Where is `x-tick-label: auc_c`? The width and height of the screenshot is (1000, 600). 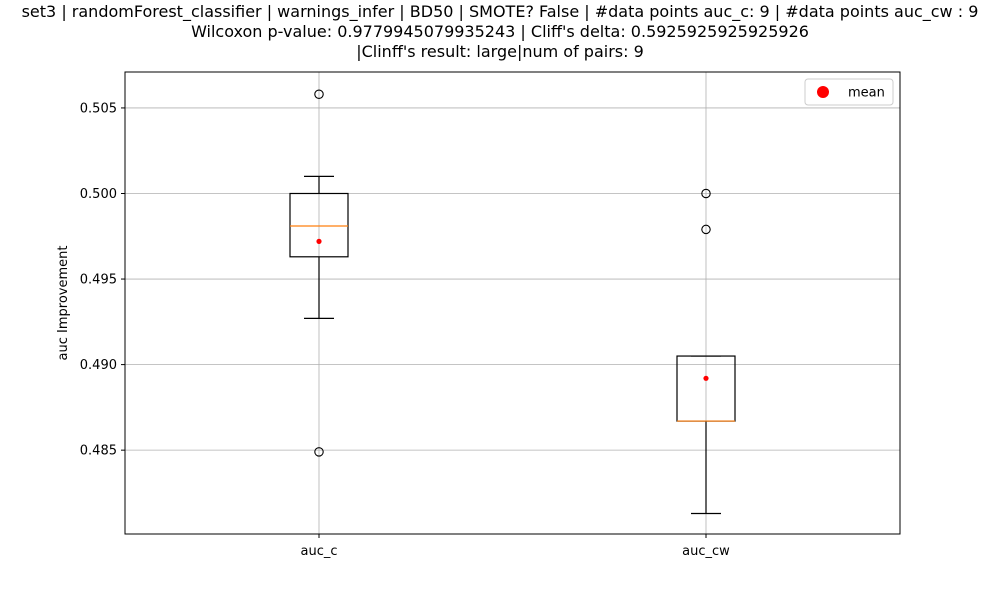 x-tick-label: auc_c is located at coordinates (318, 551).